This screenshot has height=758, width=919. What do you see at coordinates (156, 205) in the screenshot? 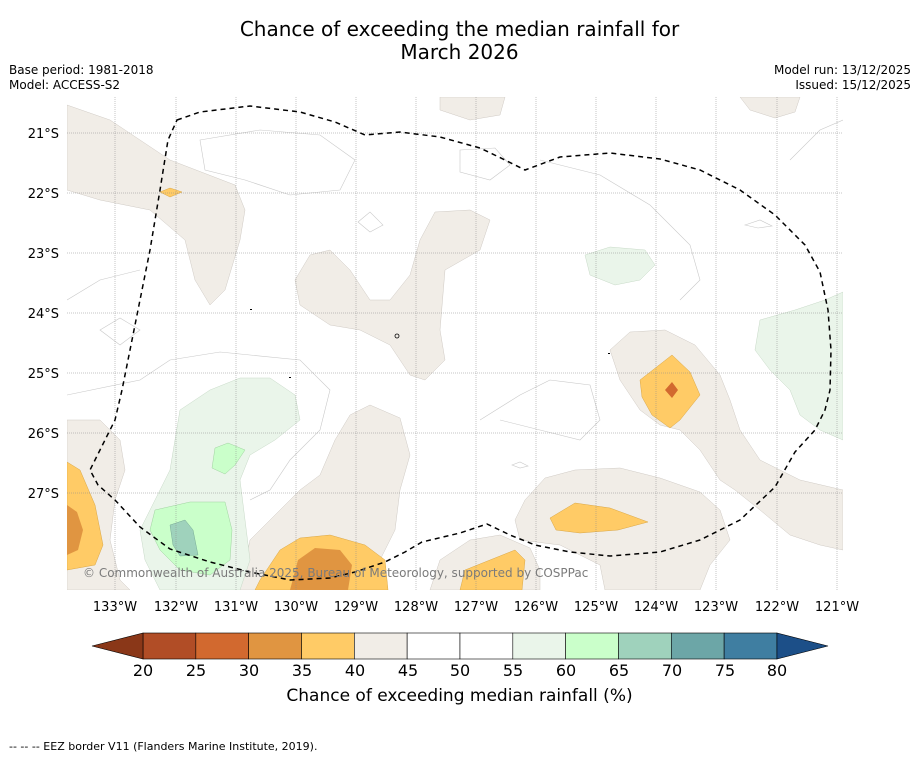
I see `region-beige-northwest` at bounding box center [156, 205].